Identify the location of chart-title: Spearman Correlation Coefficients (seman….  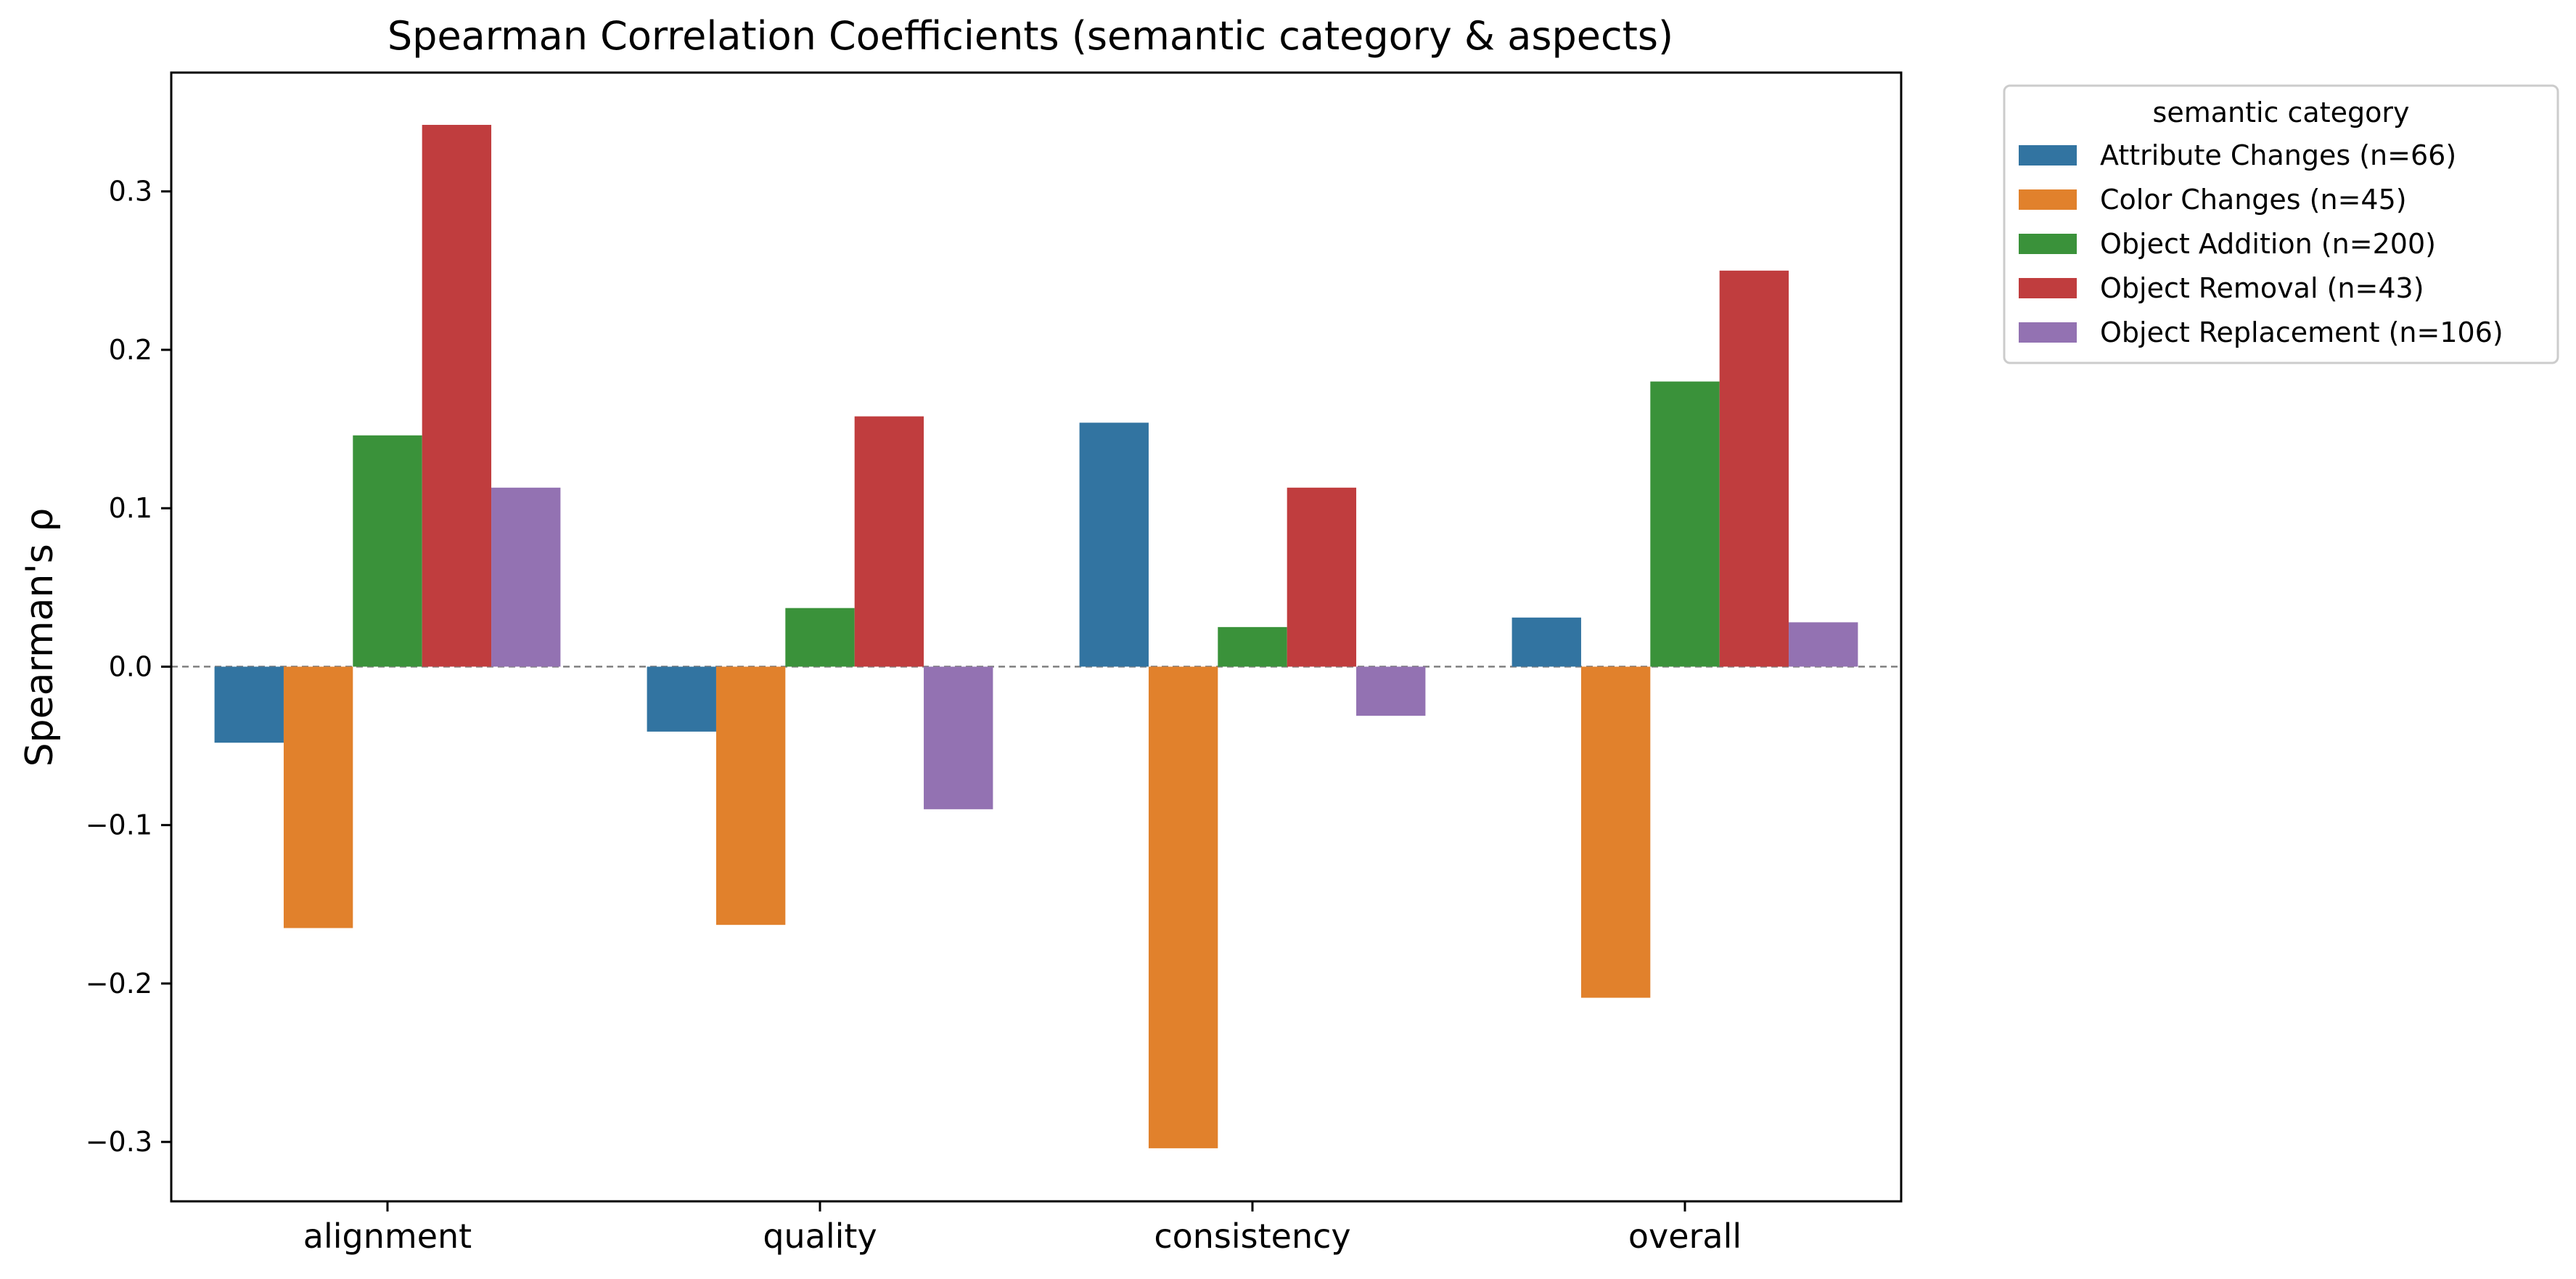
(1030, 36).